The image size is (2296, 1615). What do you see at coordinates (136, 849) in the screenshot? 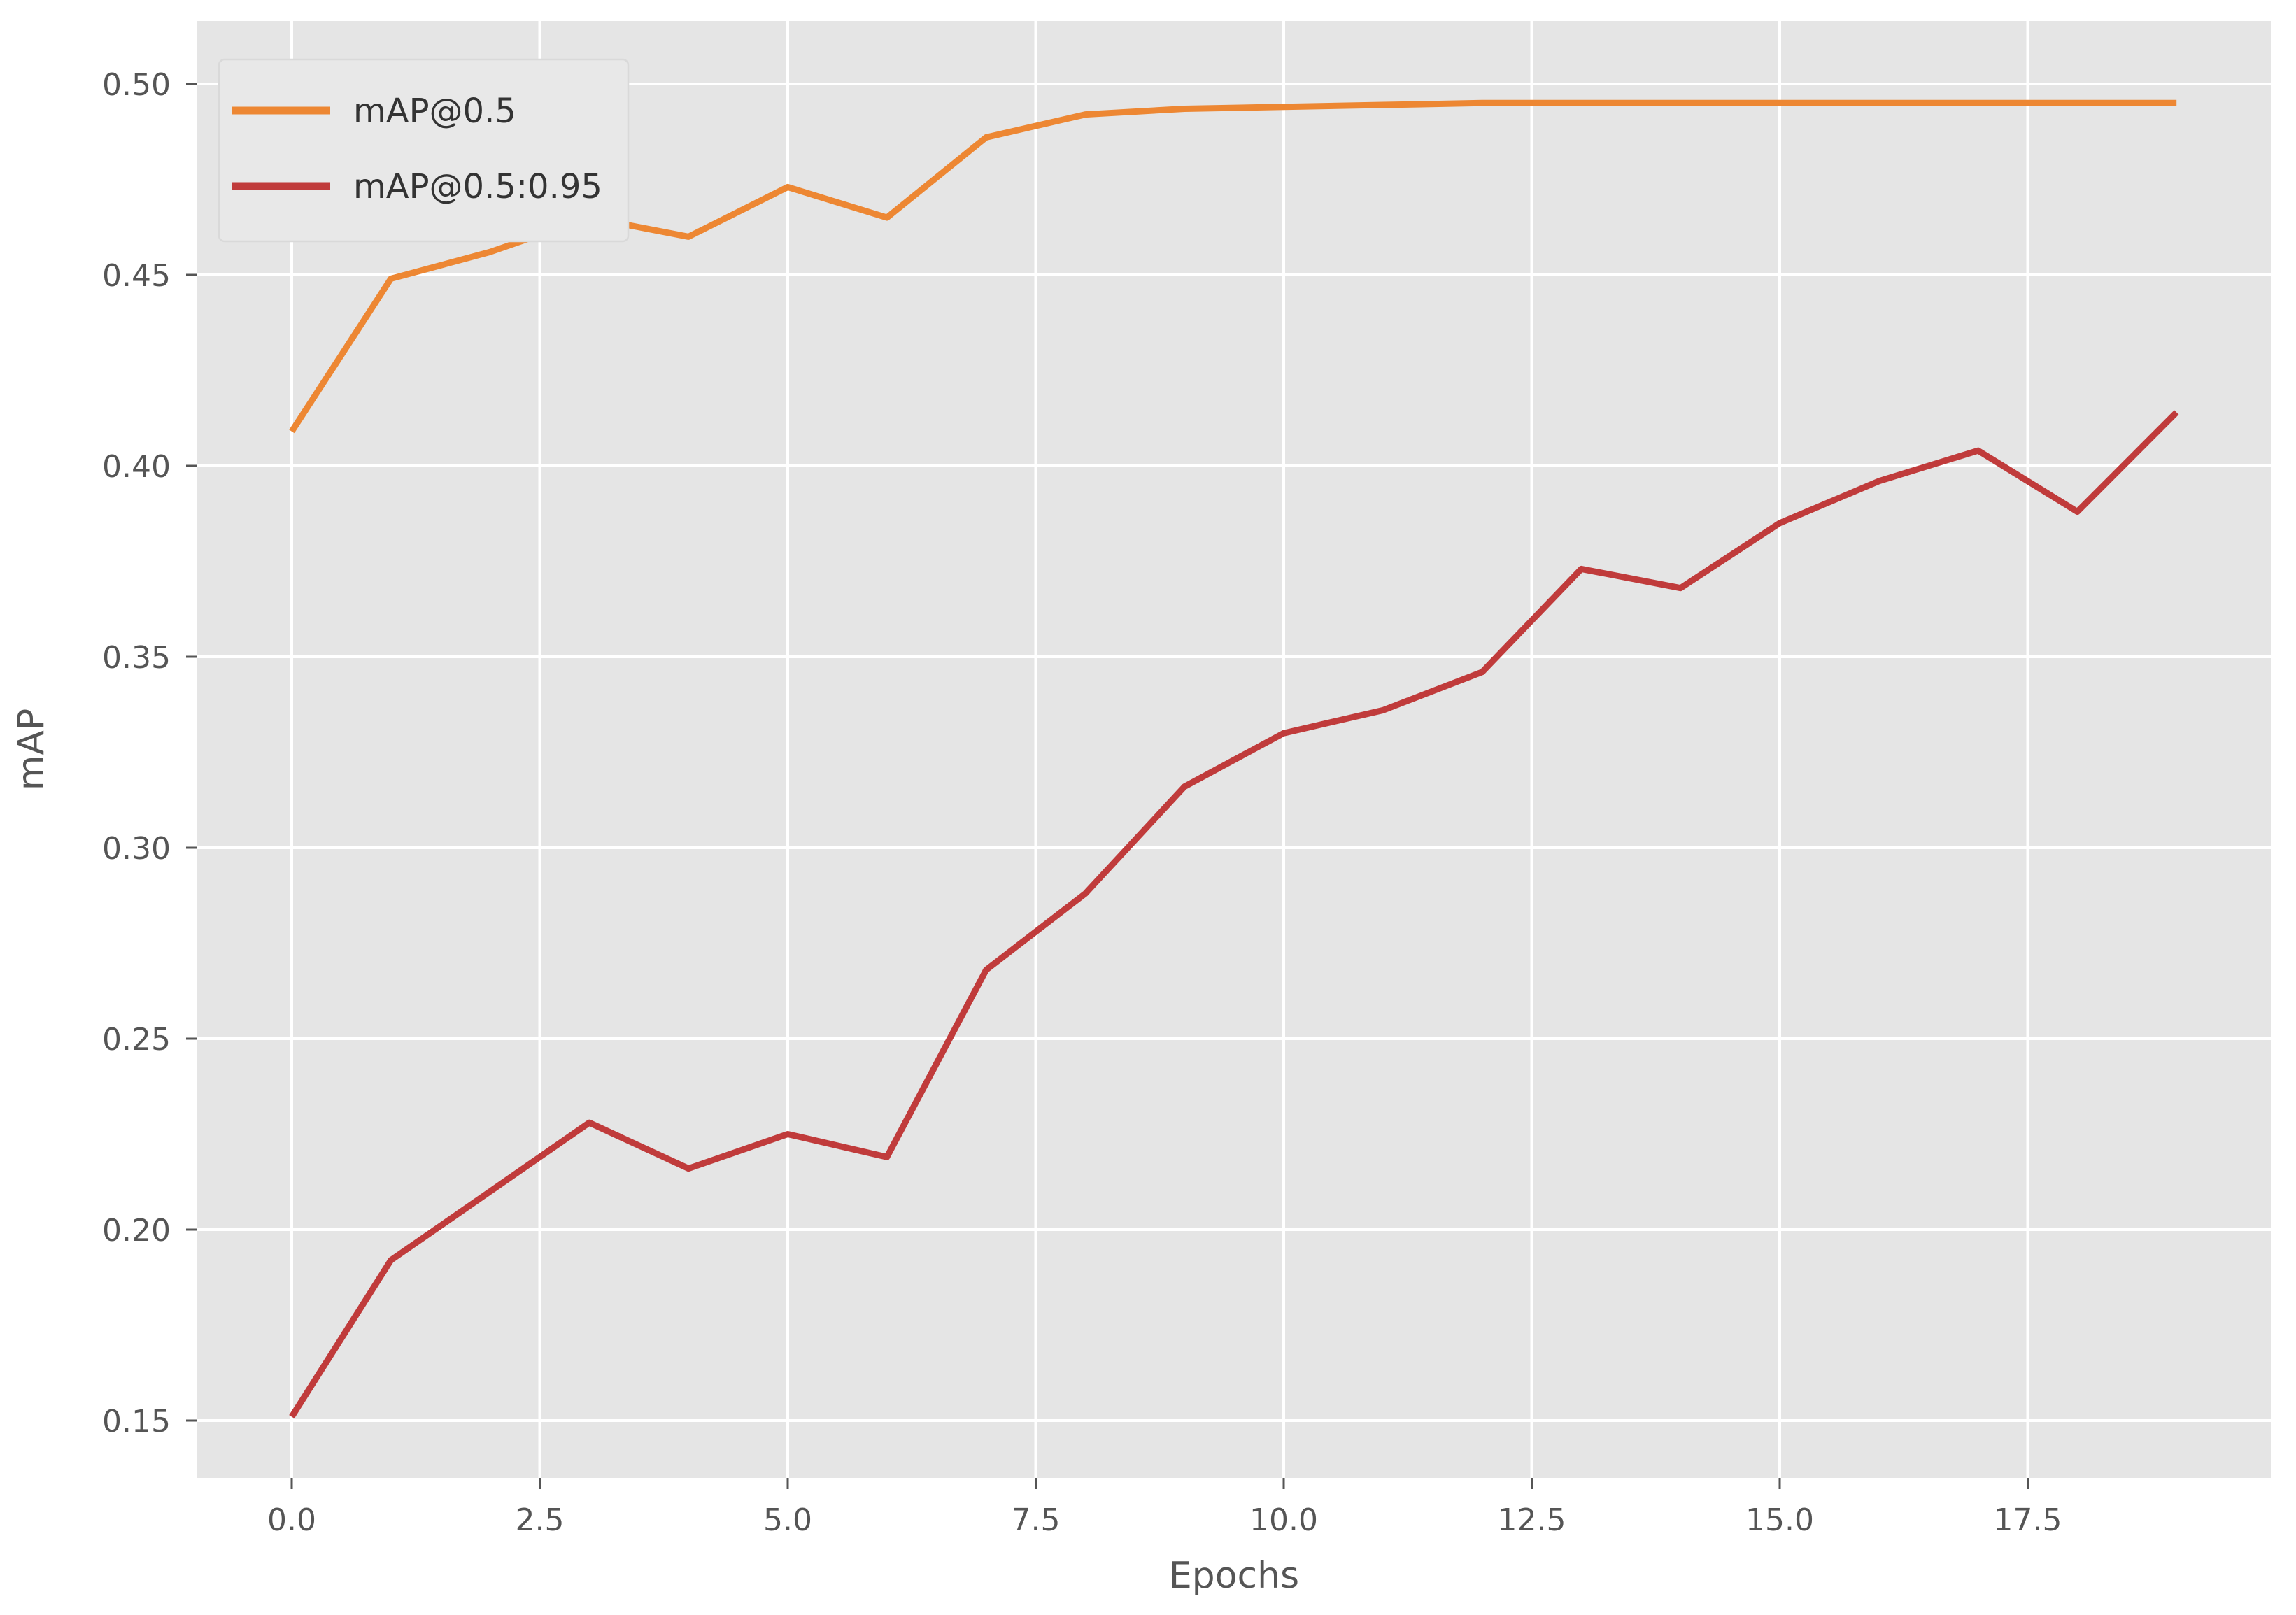
I see `y-tick-label: 0.30` at bounding box center [136, 849].